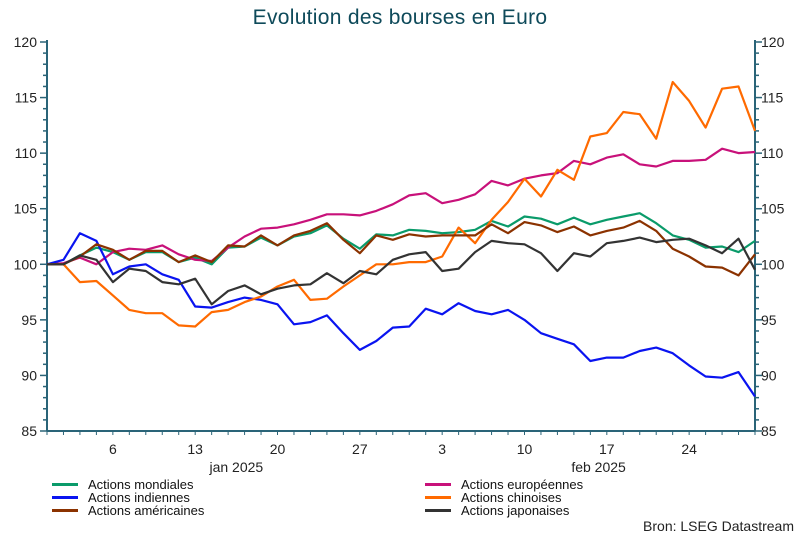 This screenshot has width=800, height=540. Describe the element at coordinates (598, 467) in the screenshot. I see `x-month-label: feb 2025` at that location.